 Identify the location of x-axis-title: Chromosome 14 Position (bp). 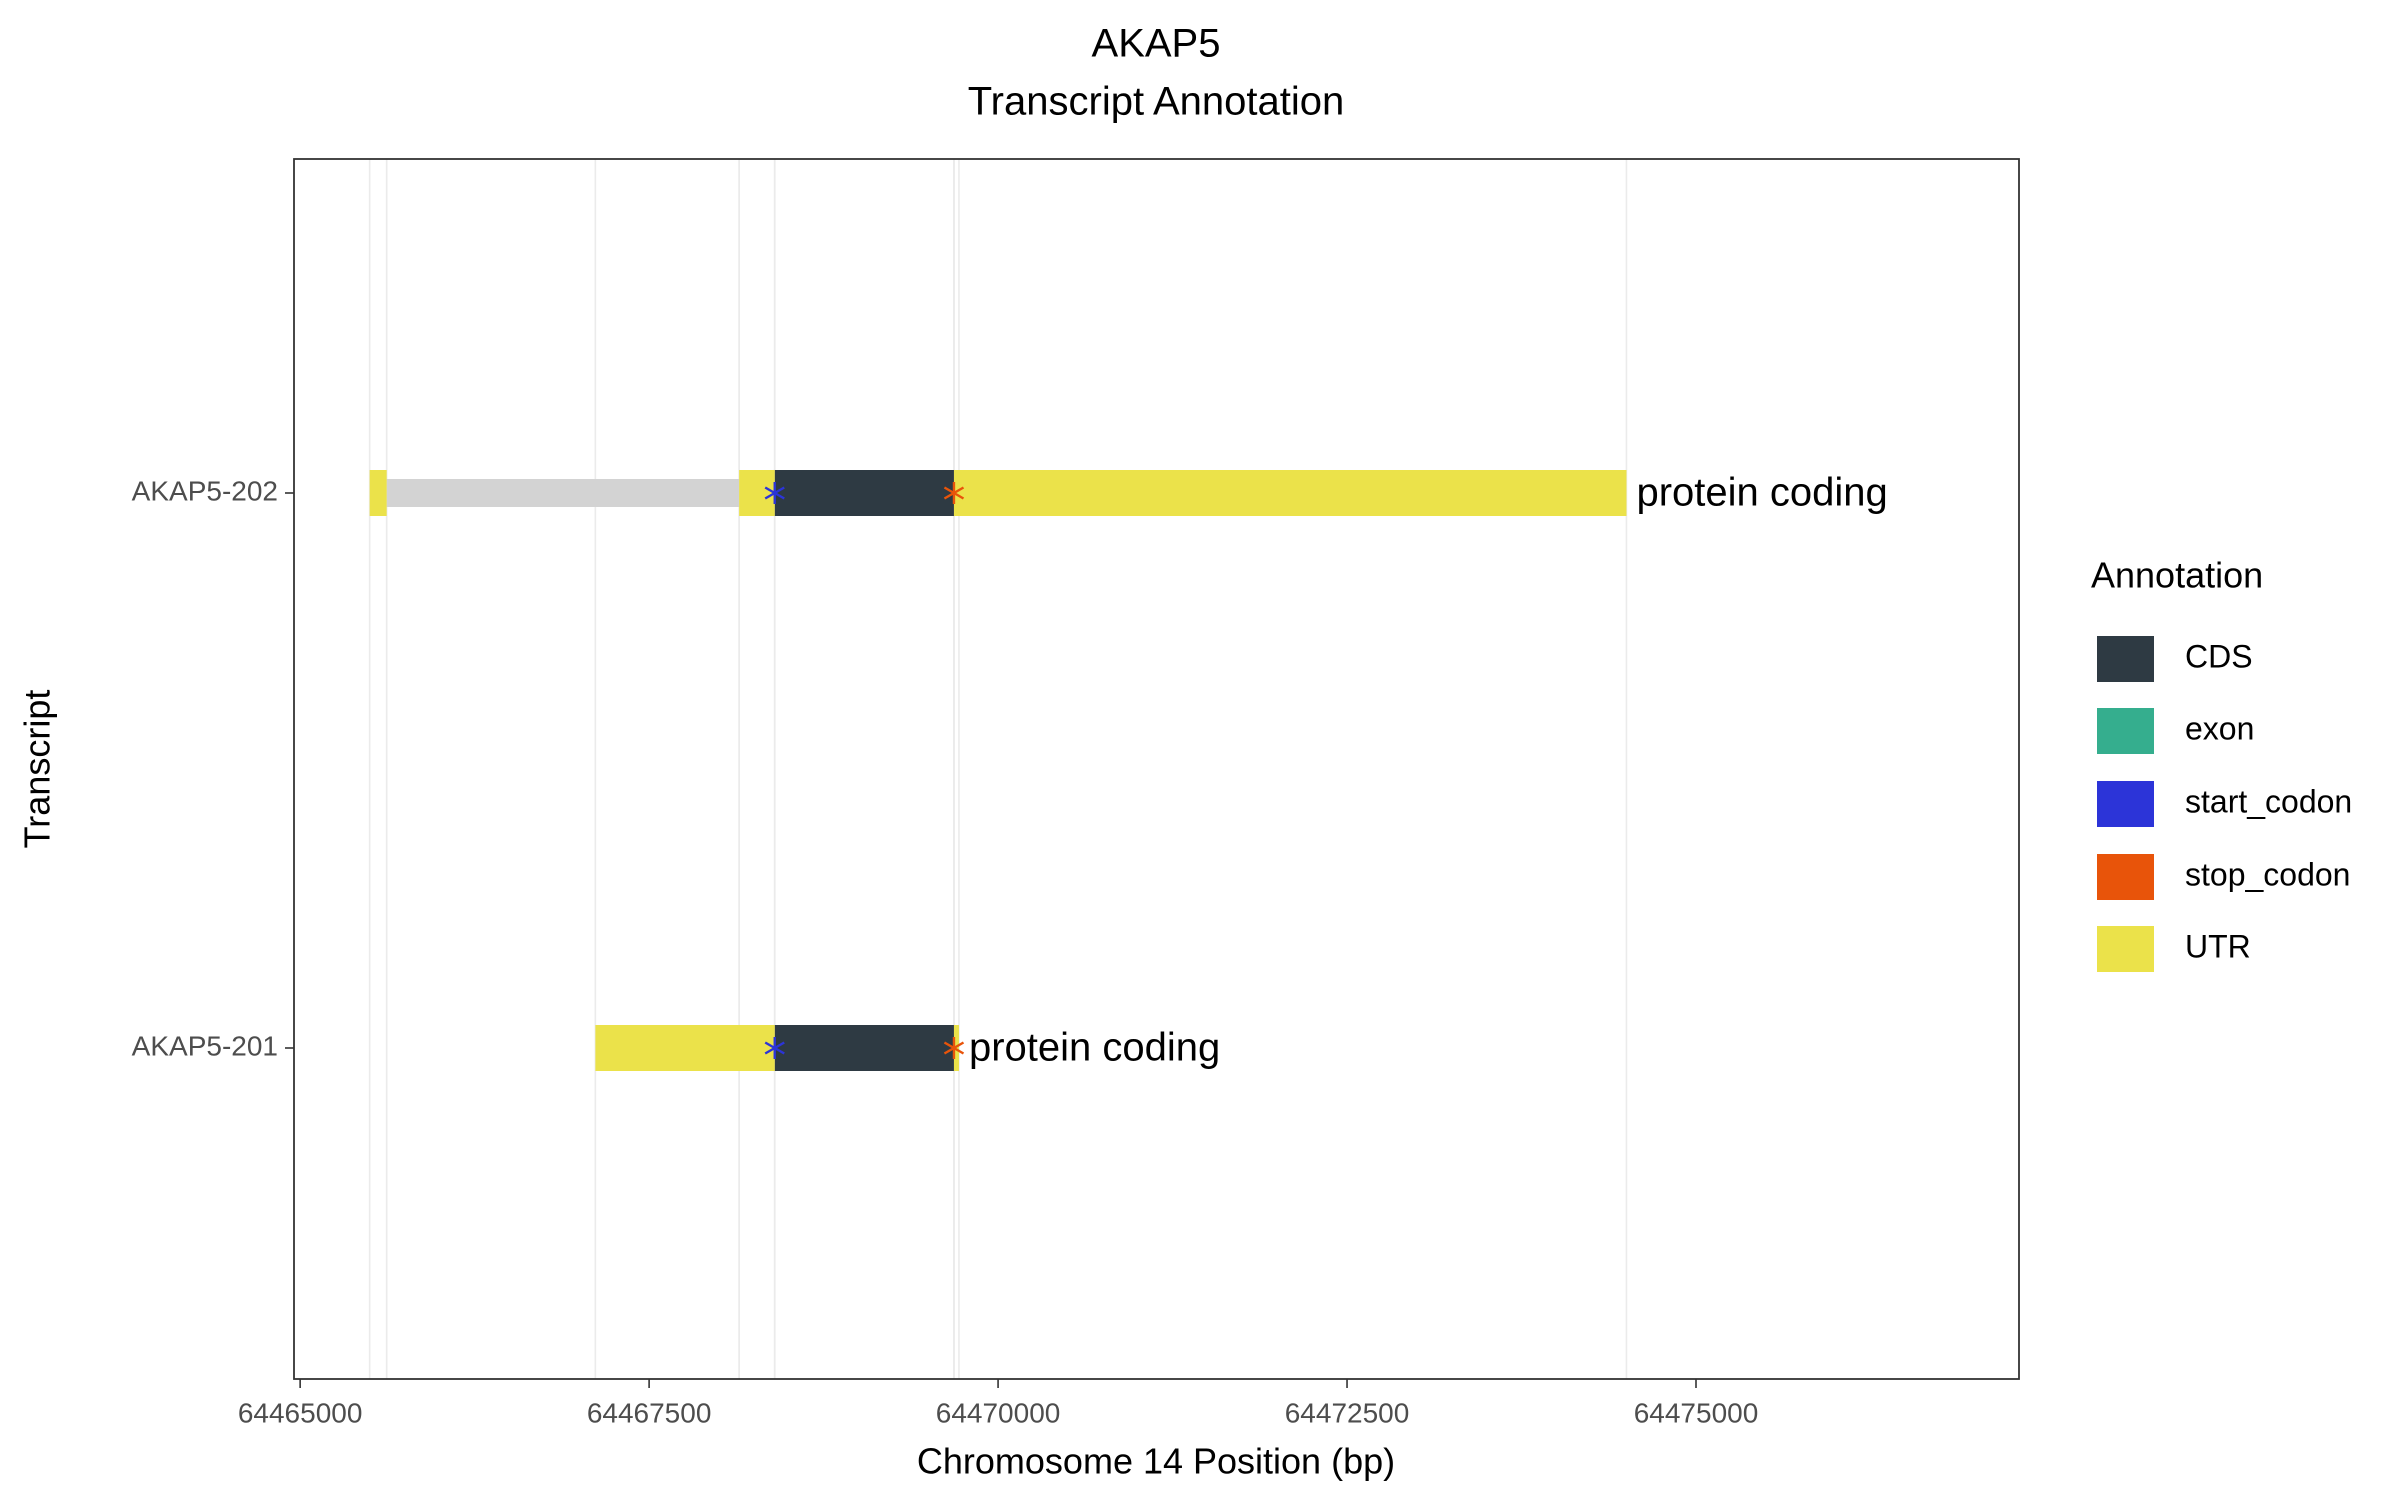
(1156, 1461).